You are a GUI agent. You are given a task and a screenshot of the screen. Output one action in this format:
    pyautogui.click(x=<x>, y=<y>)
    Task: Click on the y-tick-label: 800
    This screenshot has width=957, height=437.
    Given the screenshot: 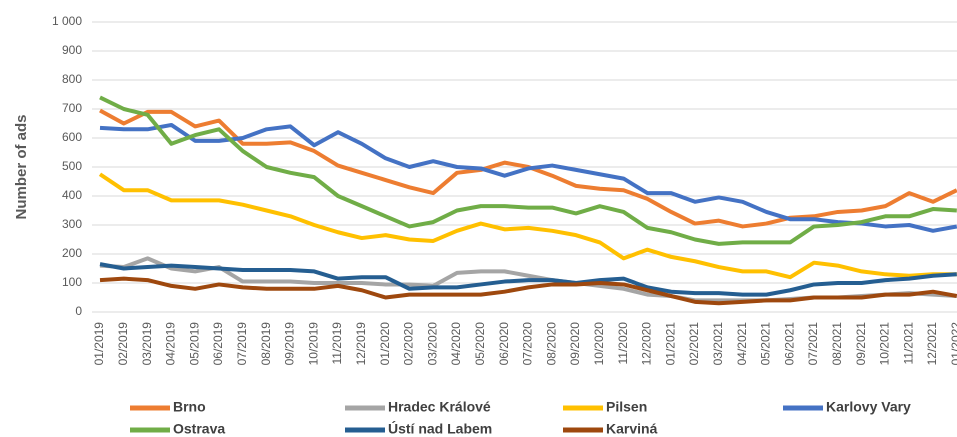 What is the action you would take?
    pyautogui.click(x=72, y=79)
    